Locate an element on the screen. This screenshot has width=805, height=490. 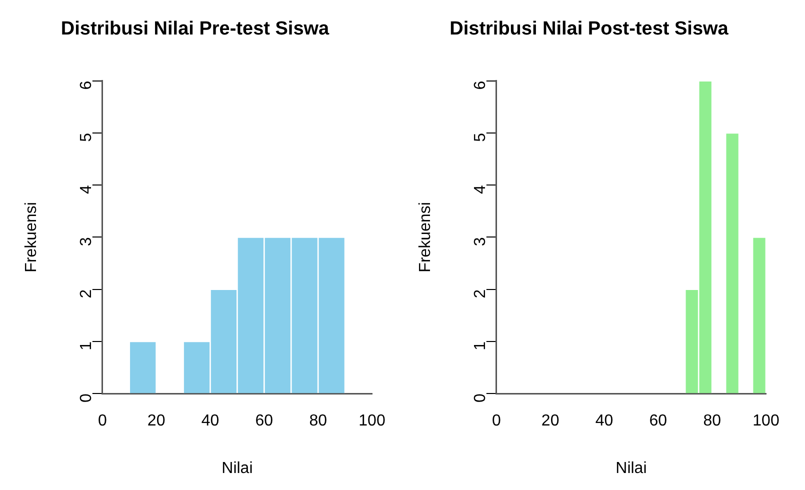
chart-title: Distribusi Nilai Pre-test Siswa is located at coordinates (195, 29).